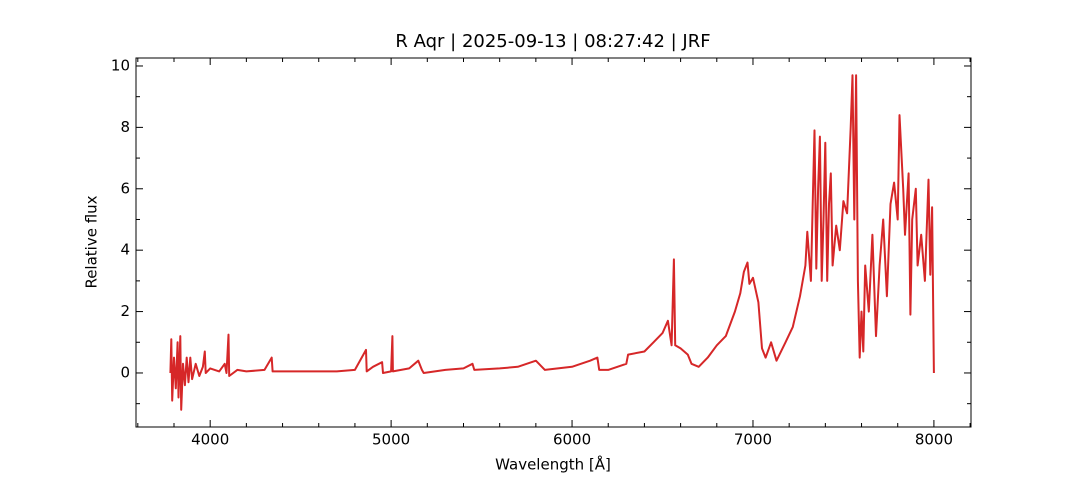 The image size is (1080, 480). Describe the element at coordinates (125, 311) in the screenshot. I see `y-tick-label: 2` at that location.